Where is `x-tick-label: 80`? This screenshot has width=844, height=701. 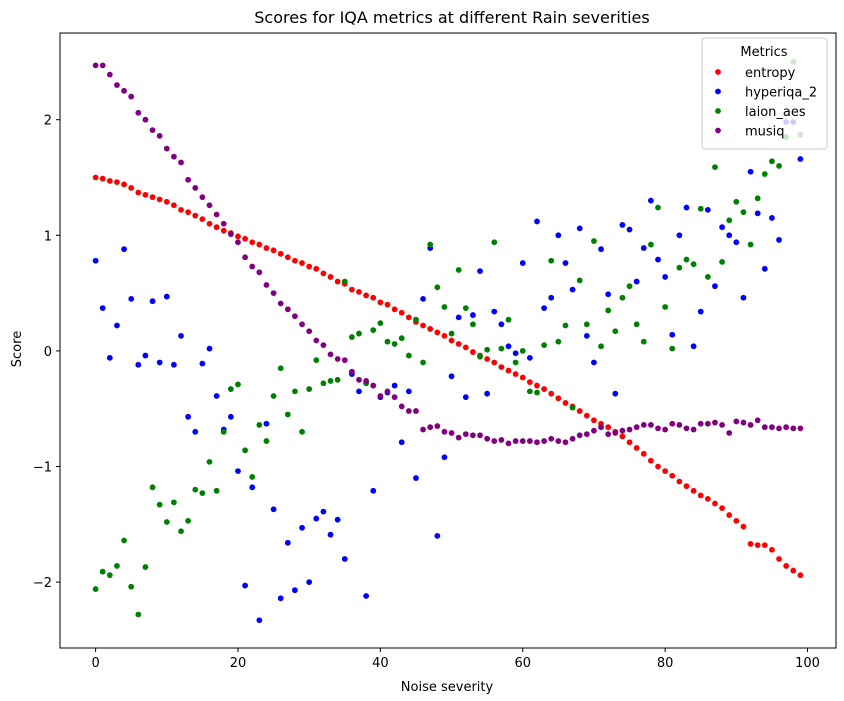 x-tick-label: 80 is located at coordinates (665, 663).